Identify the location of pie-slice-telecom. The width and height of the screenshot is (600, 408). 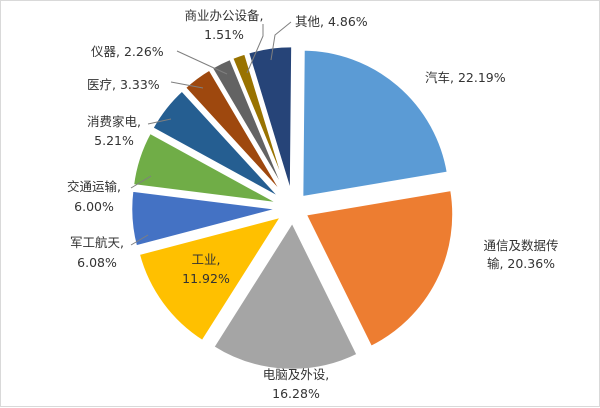
(379, 268).